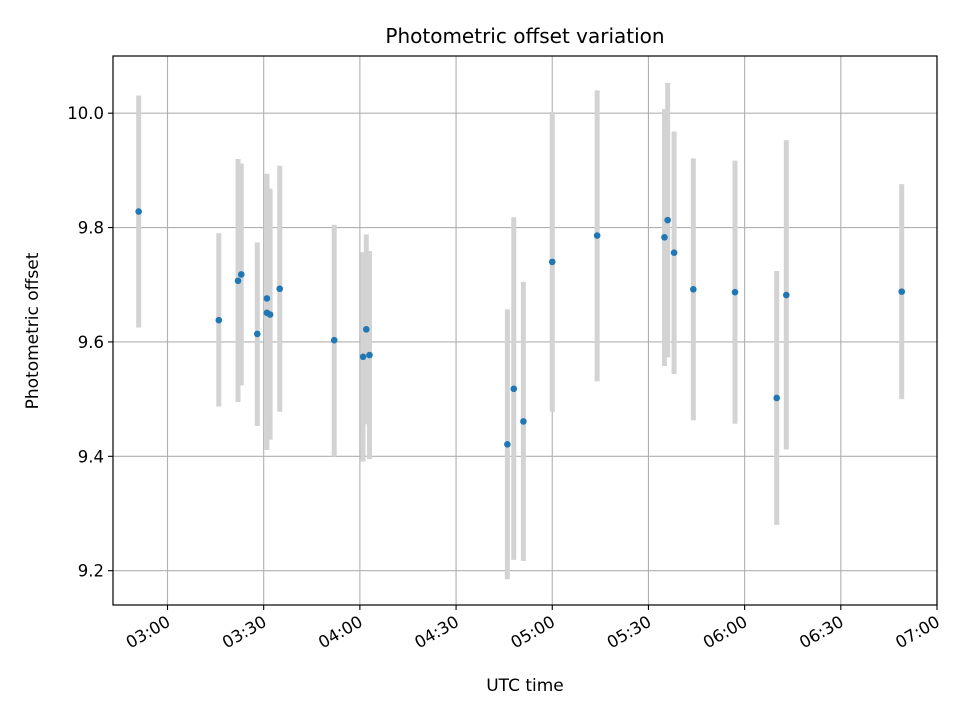 The height and width of the screenshot is (720, 960). I want to click on y-tick-label: 9.6, so click(91, 342).